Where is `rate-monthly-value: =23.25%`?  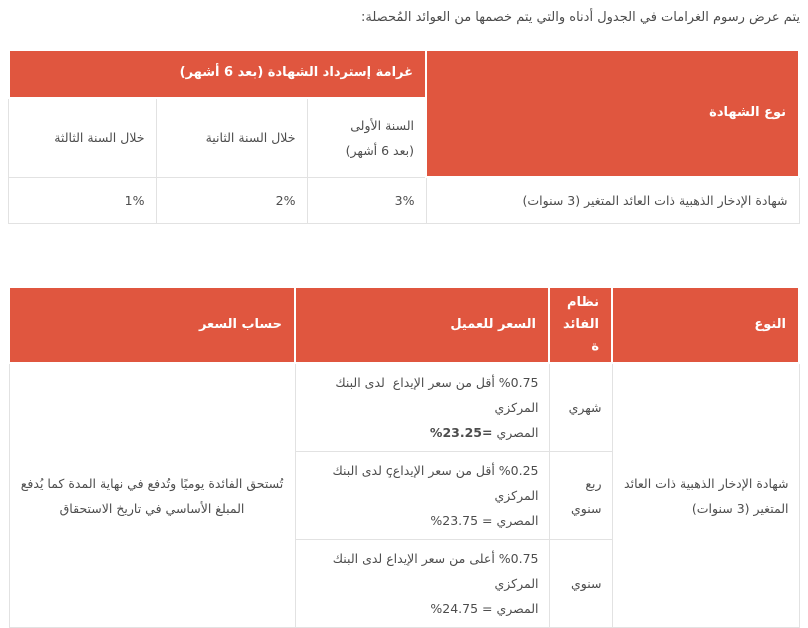
rate-monthly-value: =23.25% is located at coordinates (461, 433).